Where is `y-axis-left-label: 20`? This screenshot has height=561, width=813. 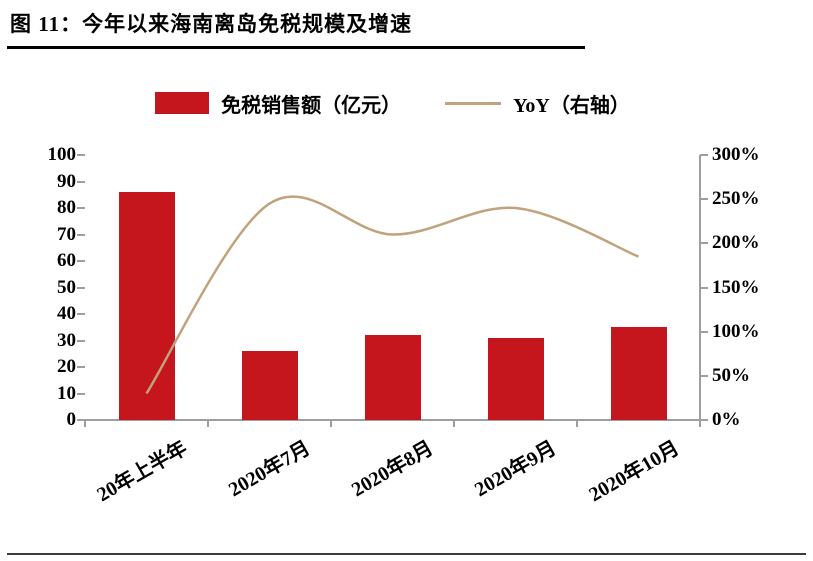
y-axis-left-label: 20 is located at coordinates (66, 366).